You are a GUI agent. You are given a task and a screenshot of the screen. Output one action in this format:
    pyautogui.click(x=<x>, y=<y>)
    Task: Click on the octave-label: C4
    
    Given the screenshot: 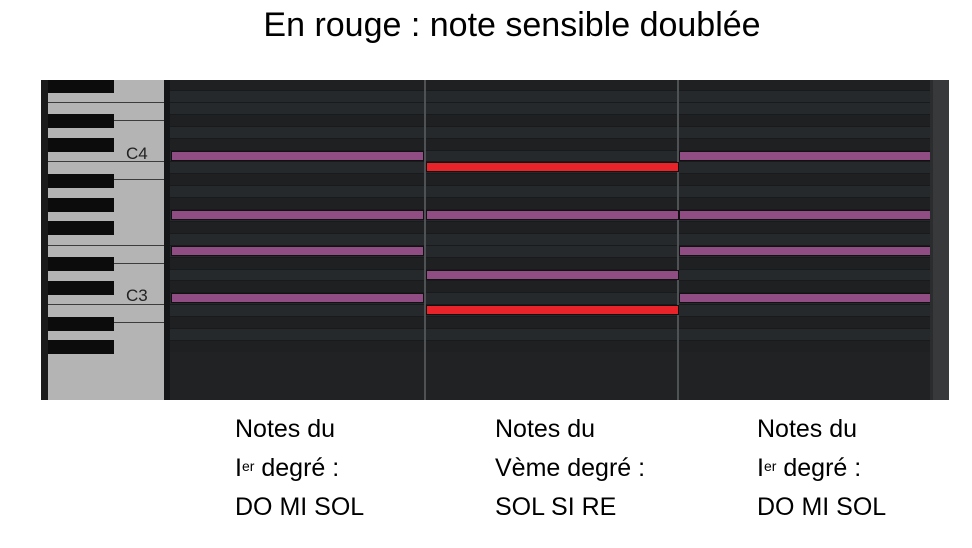 What is the action you would take?
    pyautogui.click(x=137, y=153)
    